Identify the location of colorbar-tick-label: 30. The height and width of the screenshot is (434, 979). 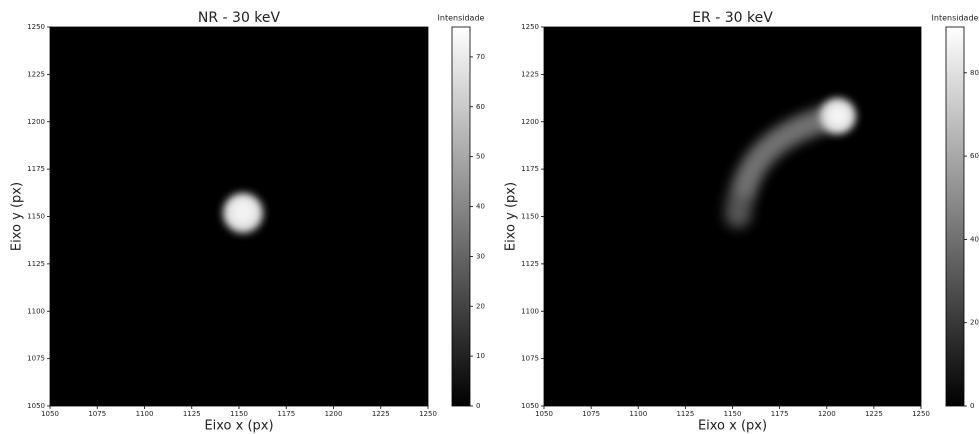
(480, 256).